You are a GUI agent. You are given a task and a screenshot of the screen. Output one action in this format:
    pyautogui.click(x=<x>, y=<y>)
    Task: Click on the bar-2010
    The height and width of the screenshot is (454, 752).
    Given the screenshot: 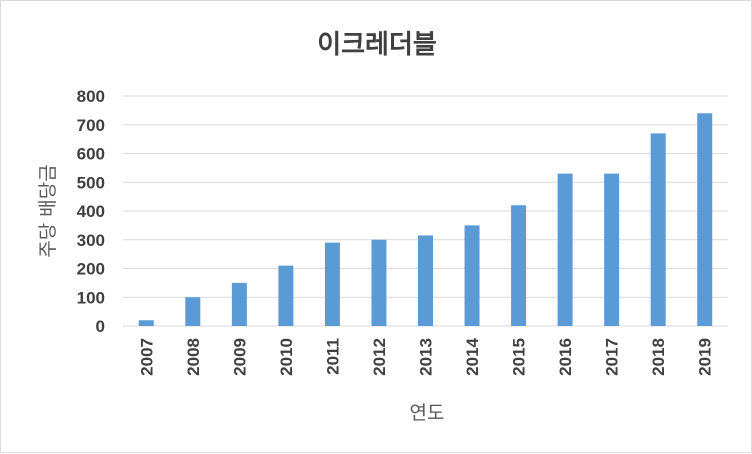 What is the action you would take?
    pyautogui.click(x=286, y=295)
    